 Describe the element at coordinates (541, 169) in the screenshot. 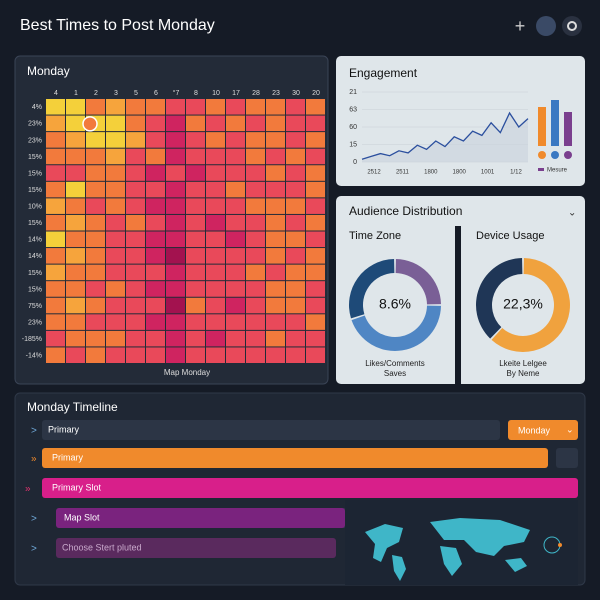

I see `legend-swatch` at that location.